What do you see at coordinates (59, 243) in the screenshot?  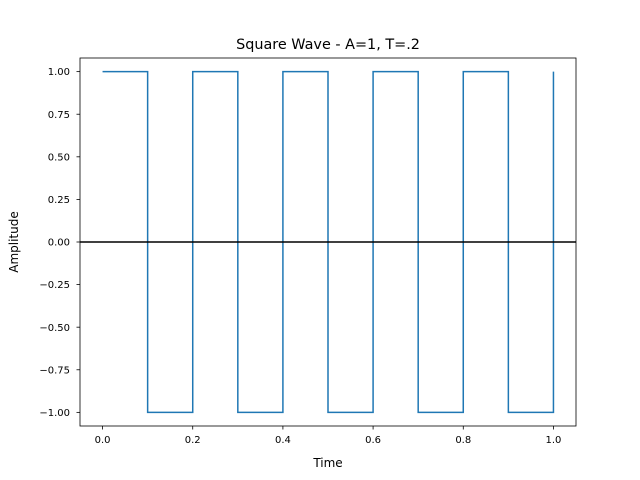 I see `y-tick-label: 0.00` at bounding box center [59, 243].